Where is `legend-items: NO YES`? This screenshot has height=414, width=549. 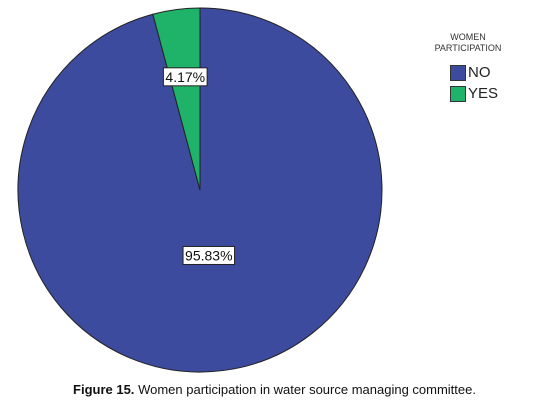 legend-items: NO YES is located at coordinates (494, 83).